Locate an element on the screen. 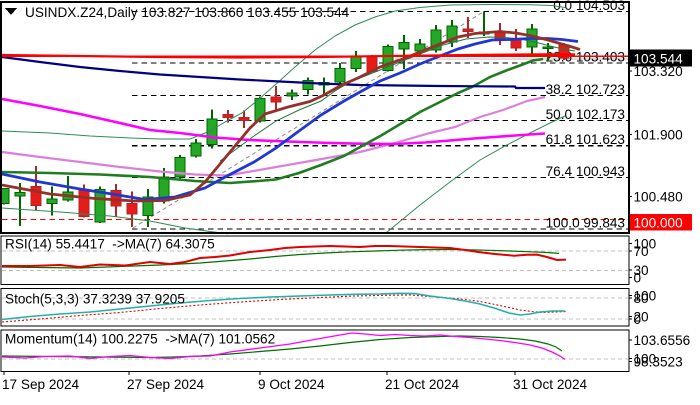 Image resolution: width=700 pixels, height=405 pixels. svg-text: 38.2 102.723 is located at coordinates (585, 89).